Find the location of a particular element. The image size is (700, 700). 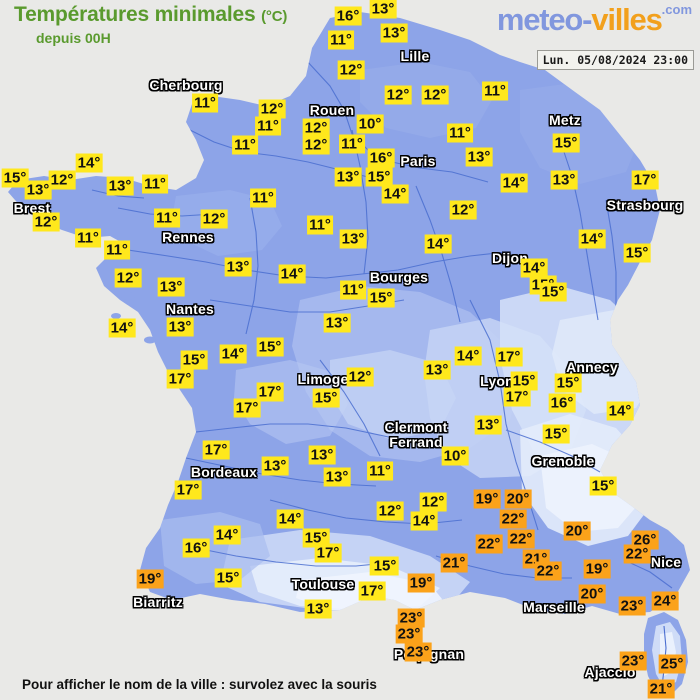

city-label: Nice is located at coordinates (666, 562).